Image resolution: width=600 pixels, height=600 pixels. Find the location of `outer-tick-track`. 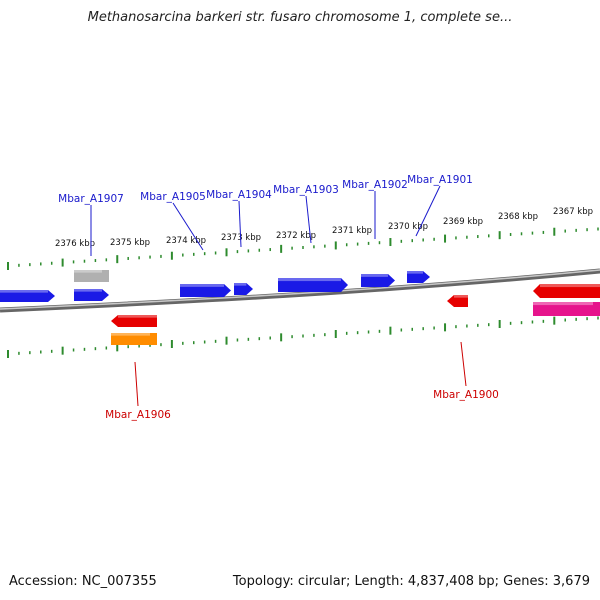

outer-tick-track is located at coordinates (303, 248).